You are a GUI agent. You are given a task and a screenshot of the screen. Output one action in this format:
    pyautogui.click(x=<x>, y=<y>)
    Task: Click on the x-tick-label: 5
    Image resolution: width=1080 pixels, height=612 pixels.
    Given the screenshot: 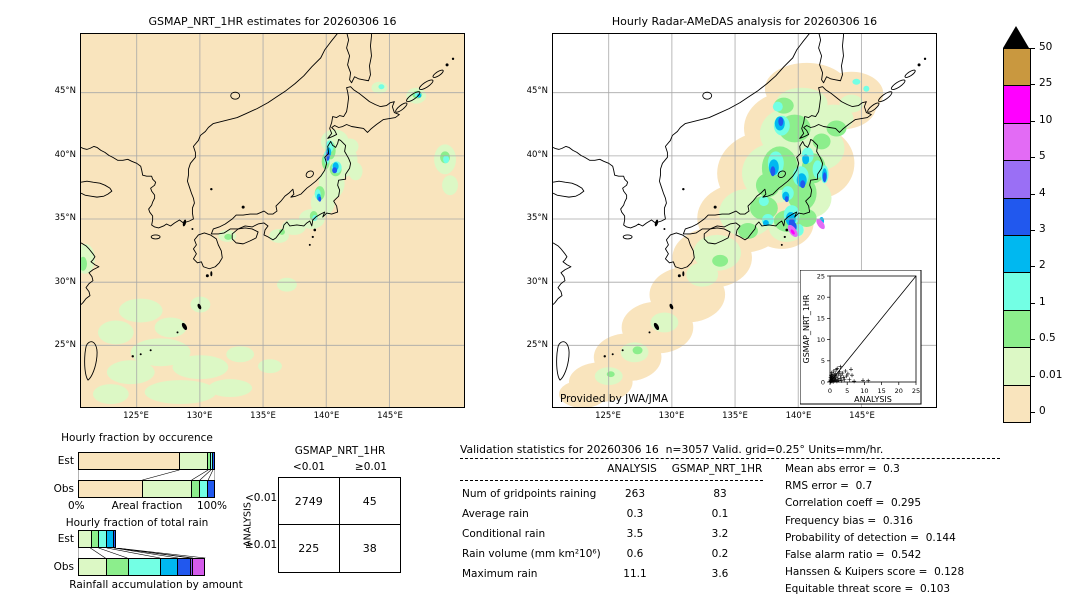 What is the action you would take?
    pyautogui.click(x=847, y=391)
    